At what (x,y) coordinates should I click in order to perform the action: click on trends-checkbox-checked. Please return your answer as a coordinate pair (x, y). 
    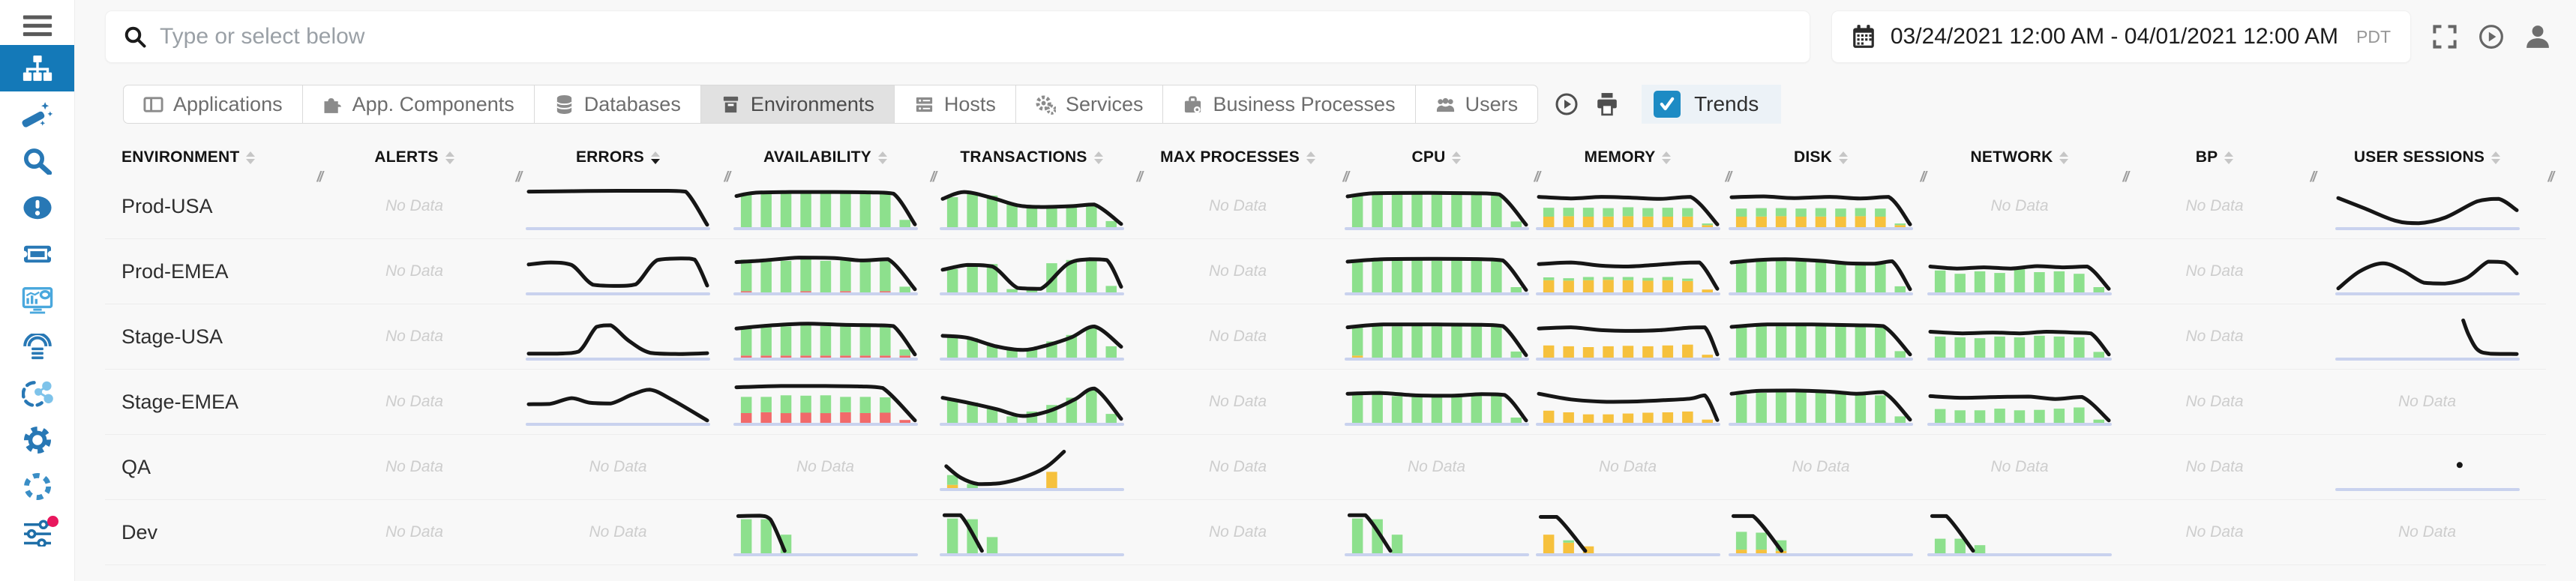
    Looking at the image, I should click on (1668, 104).